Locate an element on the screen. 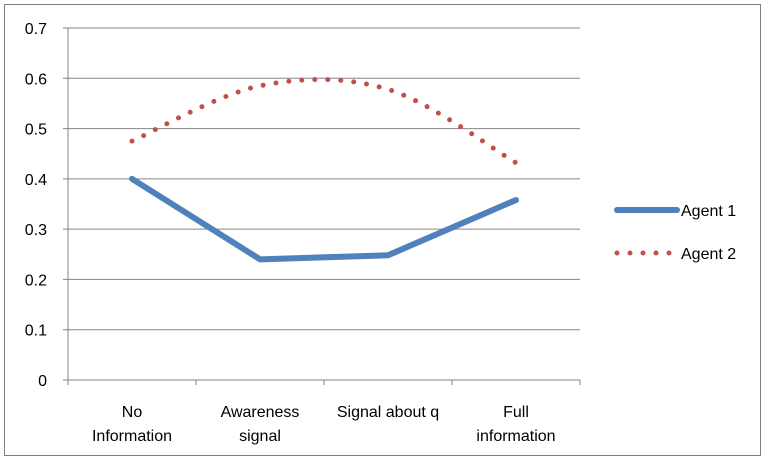 This screenshot has width=766, height=461. legend: Agent 1 Agent 2 is located at coordinates (675, 233).